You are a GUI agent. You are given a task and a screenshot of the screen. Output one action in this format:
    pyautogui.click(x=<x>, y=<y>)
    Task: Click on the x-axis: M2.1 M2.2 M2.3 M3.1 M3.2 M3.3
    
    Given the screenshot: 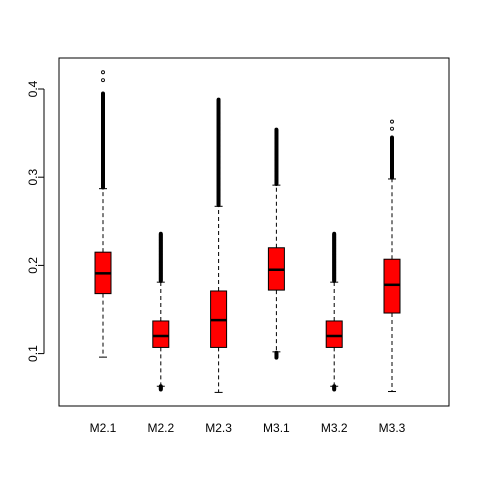 What is the action you would take?
    pyautogui.click(x=248, y=428)
    